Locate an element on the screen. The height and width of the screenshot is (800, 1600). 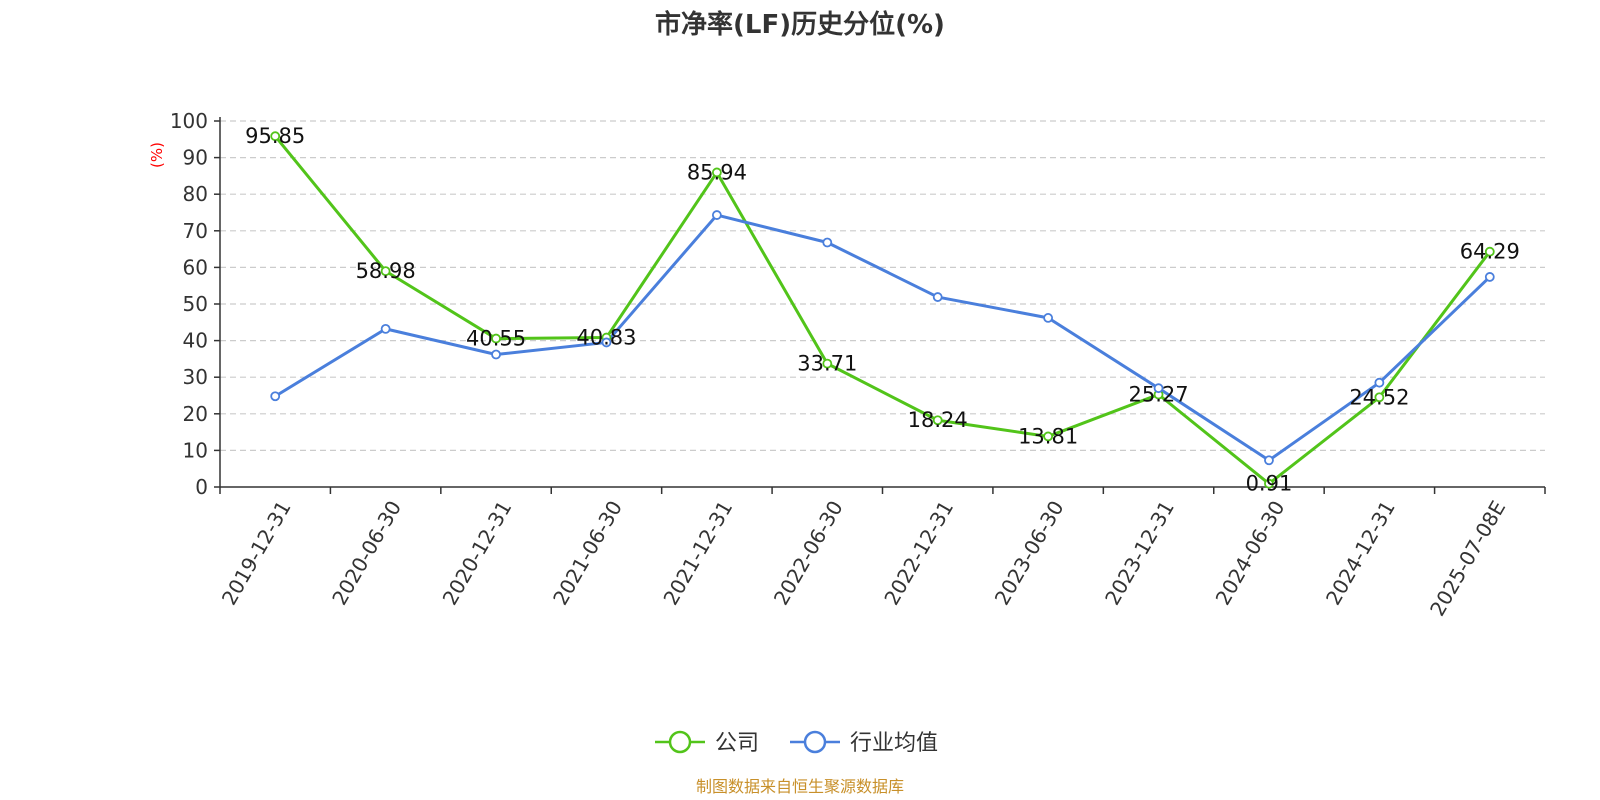
data-label: 33.71 is located at coordinates (827, 364).